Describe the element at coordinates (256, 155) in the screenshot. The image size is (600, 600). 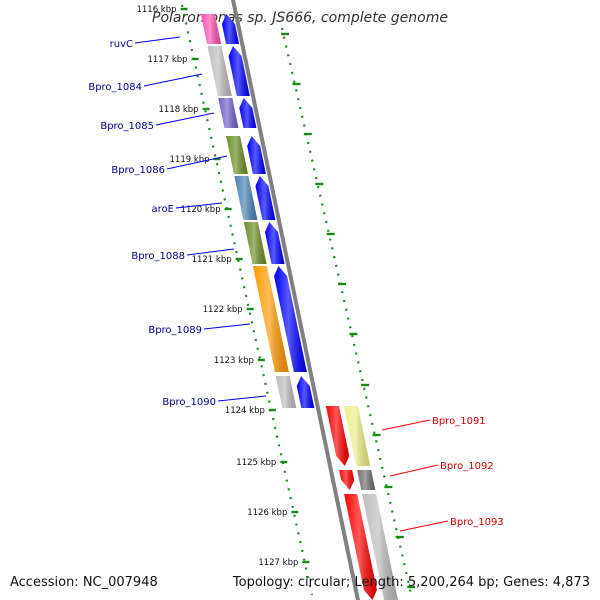
I see `gene-arrow-Bpro_1086-shade` at that location.